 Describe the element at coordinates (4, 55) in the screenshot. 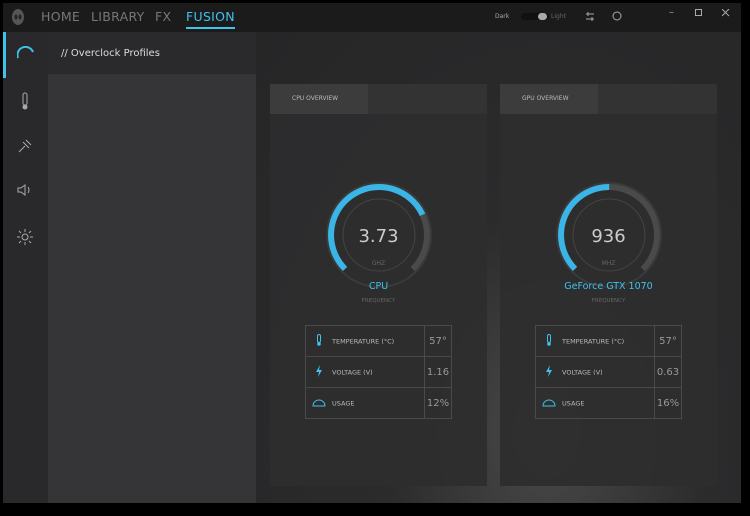

I see `active-indicator` at that location.